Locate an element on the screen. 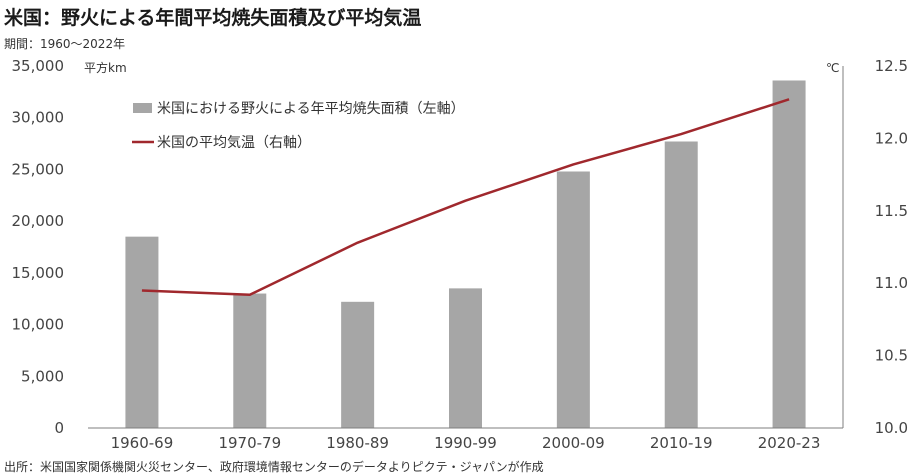 Image resolution: width=912 pixels, height=476 pixels. legend-bar-swatch is located at coordinates (142, 108).